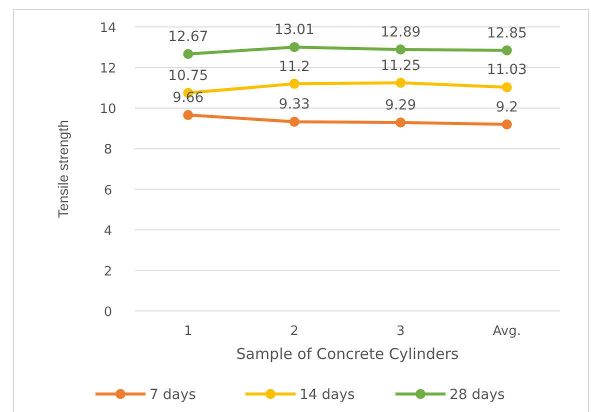 The width and height of the screenshot is (591, 412). What do you see at coordinates (477, 395) in the screenshot?
I see `legend-label: 28 days` at bounding box center [477, 395].